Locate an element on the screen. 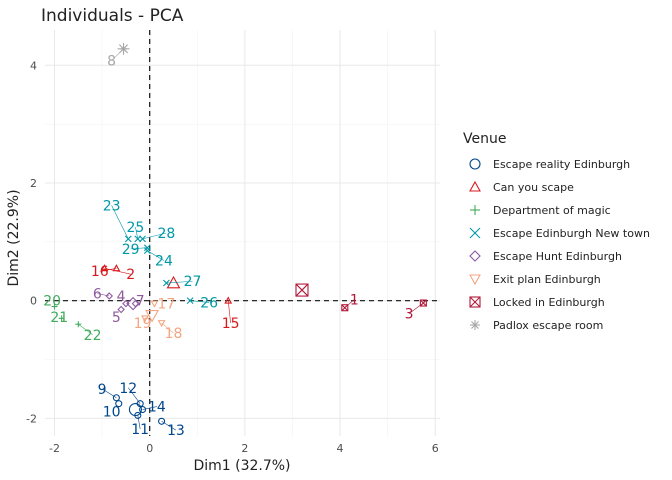 This screenshot has width=672, height=480. point-label: 16 is located at coordinates (100, 272).